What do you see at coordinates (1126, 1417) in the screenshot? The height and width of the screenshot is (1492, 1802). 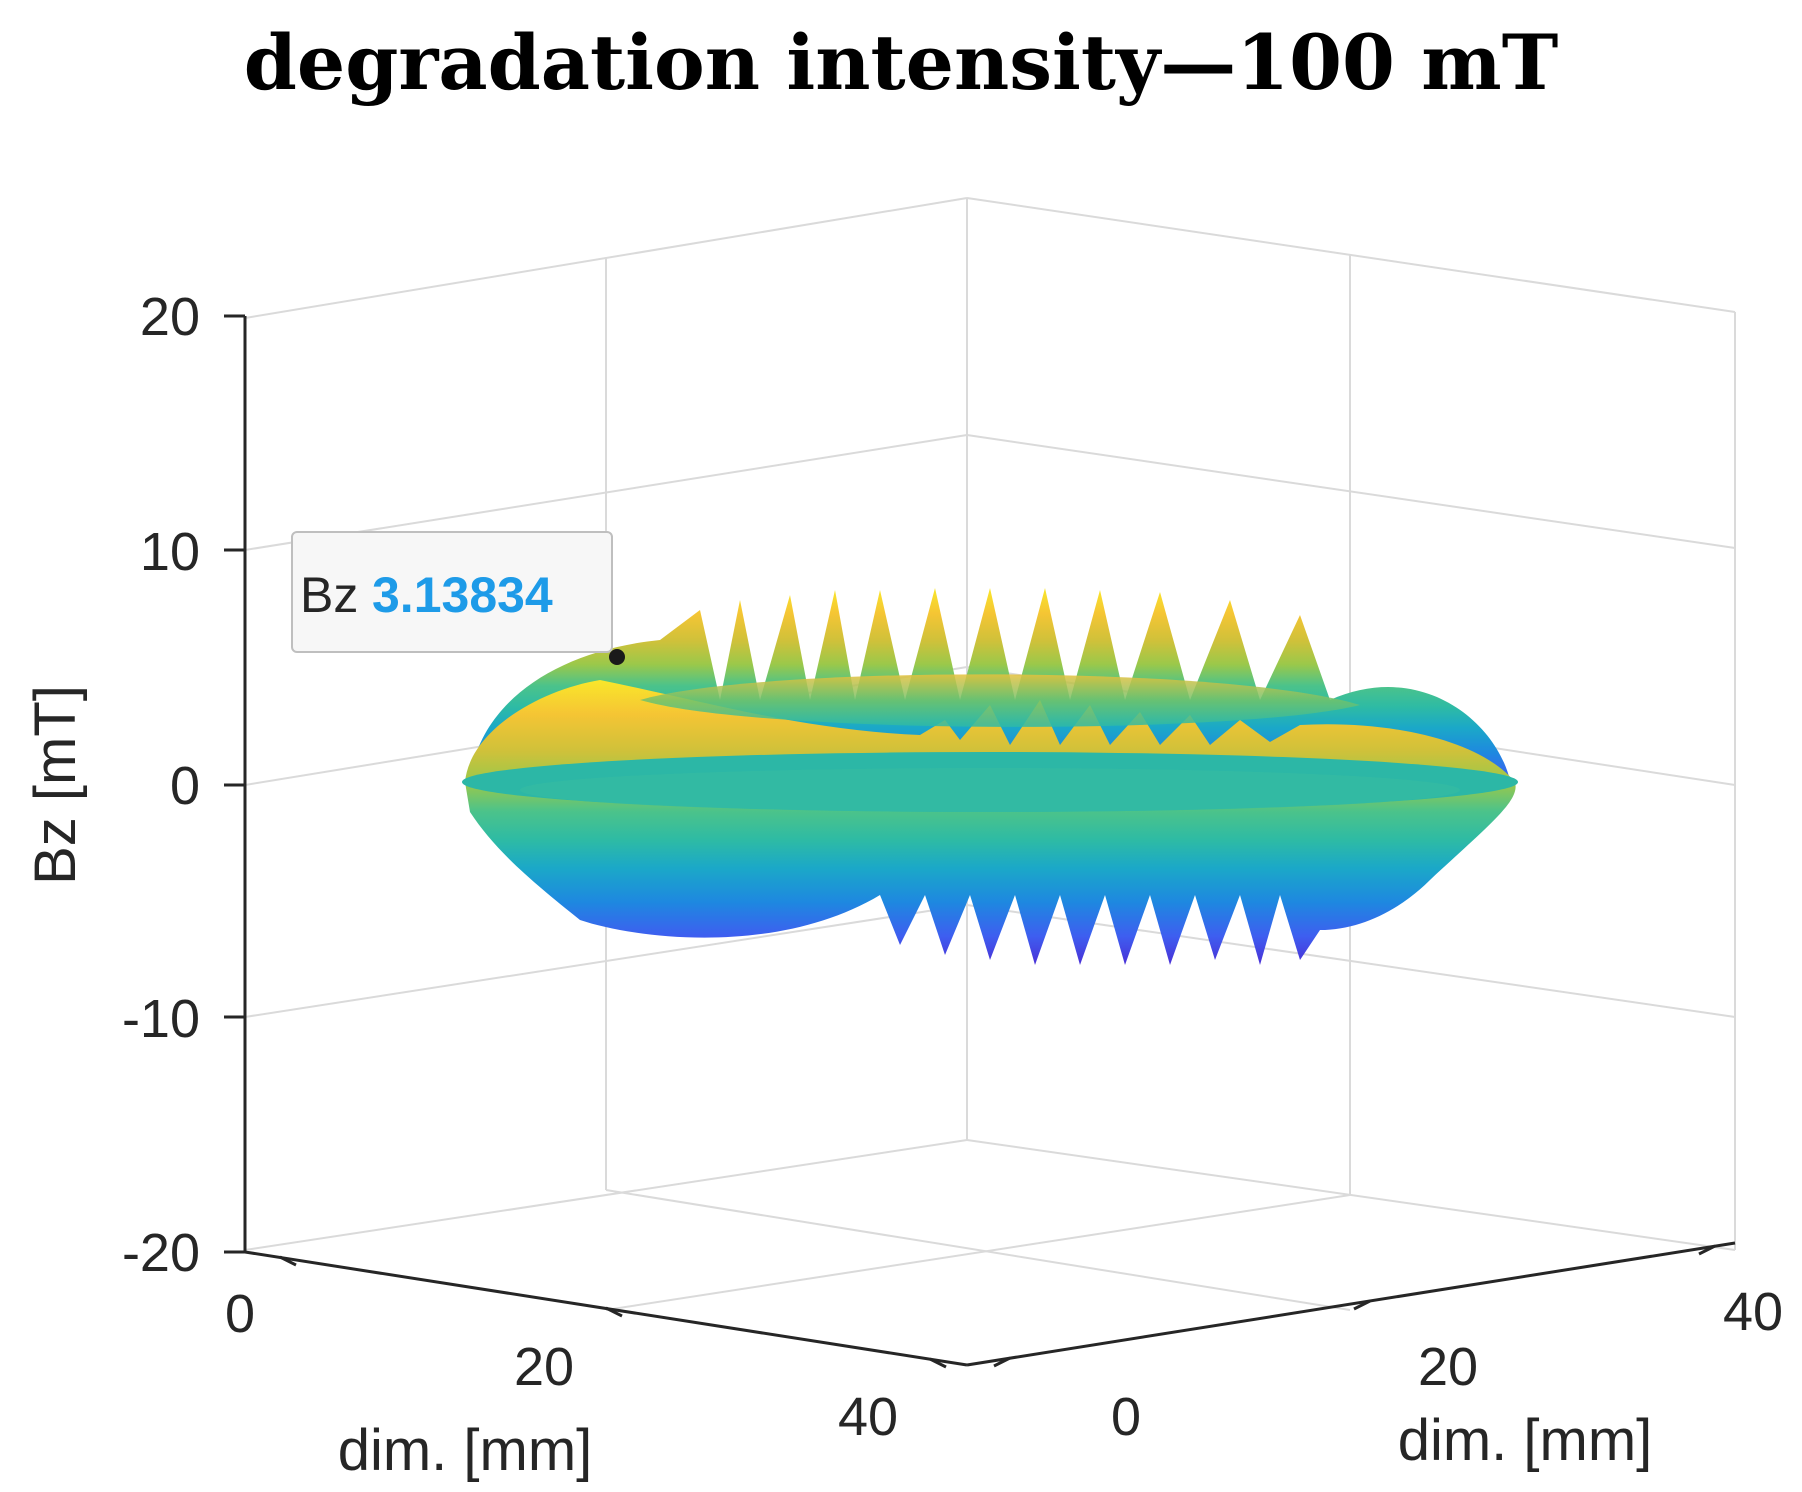 I see `y-tick-label: 0` at bounding box center [1126, 1417].